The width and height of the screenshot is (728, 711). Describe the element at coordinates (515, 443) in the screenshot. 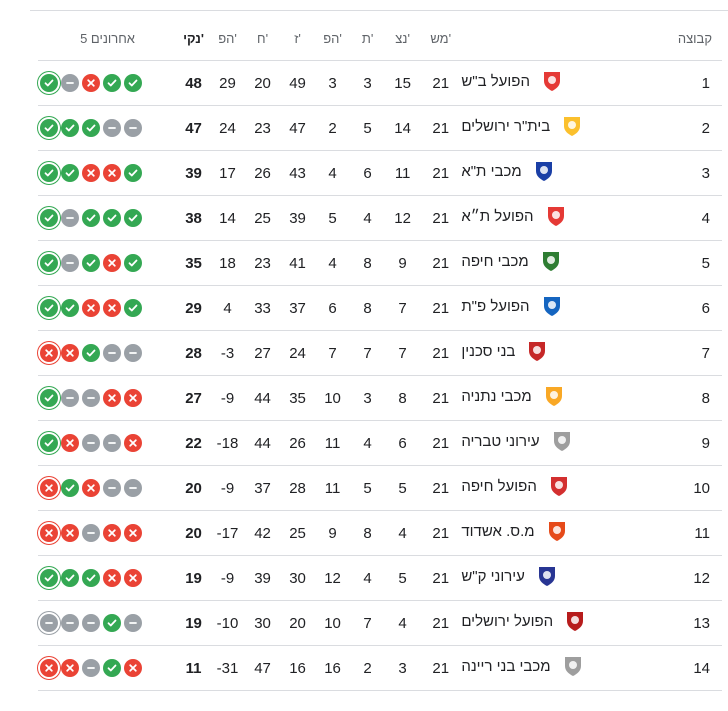

I see `team-cell: עירוני טבריה` at that location.